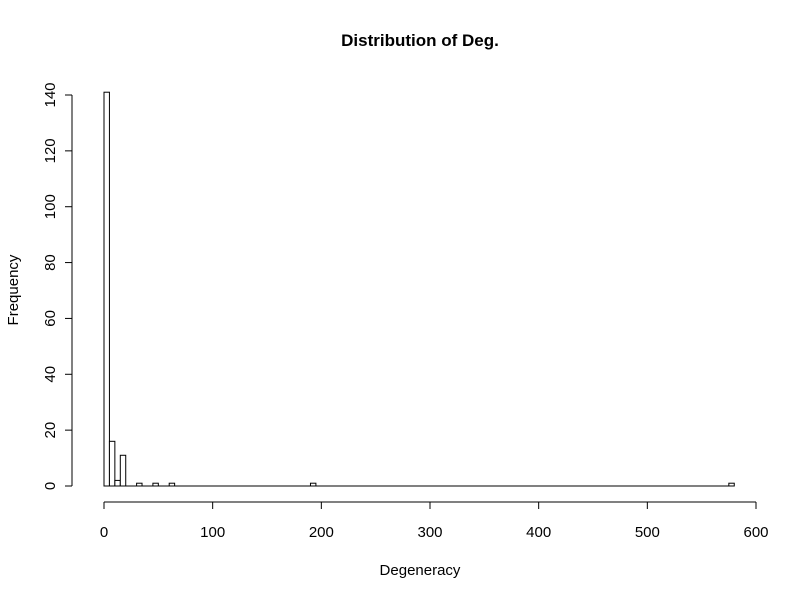 The width and height of the screenshot is (800, 605). Describe the element at coordinates (50, 262) in the screenshot. I see `y-tick-label: 80` at that location.